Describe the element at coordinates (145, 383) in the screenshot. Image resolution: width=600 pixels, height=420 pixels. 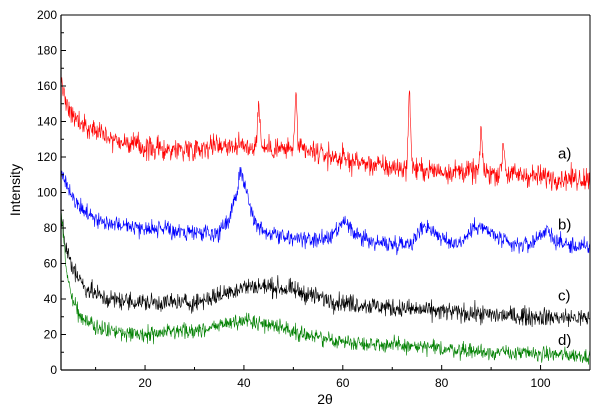
I see `x-tick-label: 20` at that location.